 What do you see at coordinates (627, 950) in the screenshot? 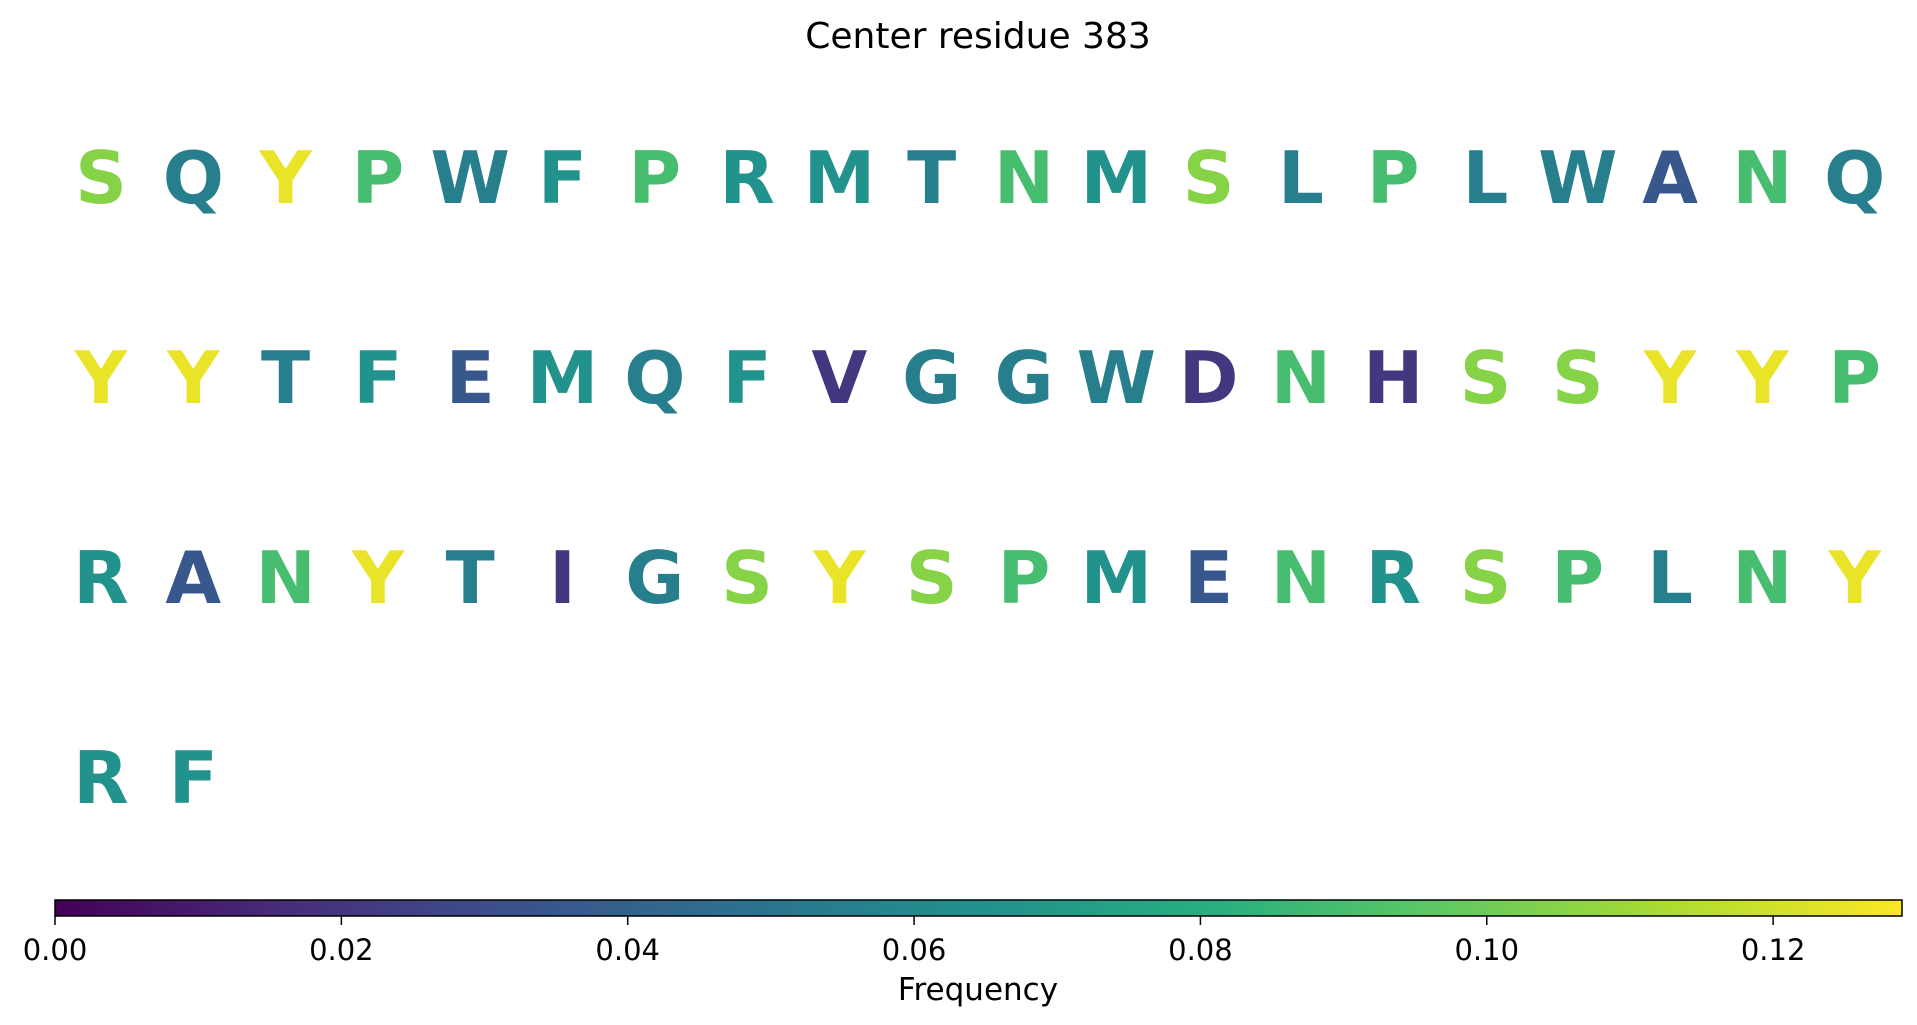
I see `colorbar-tick-label: 0.04` at bounding box center [627, 950].